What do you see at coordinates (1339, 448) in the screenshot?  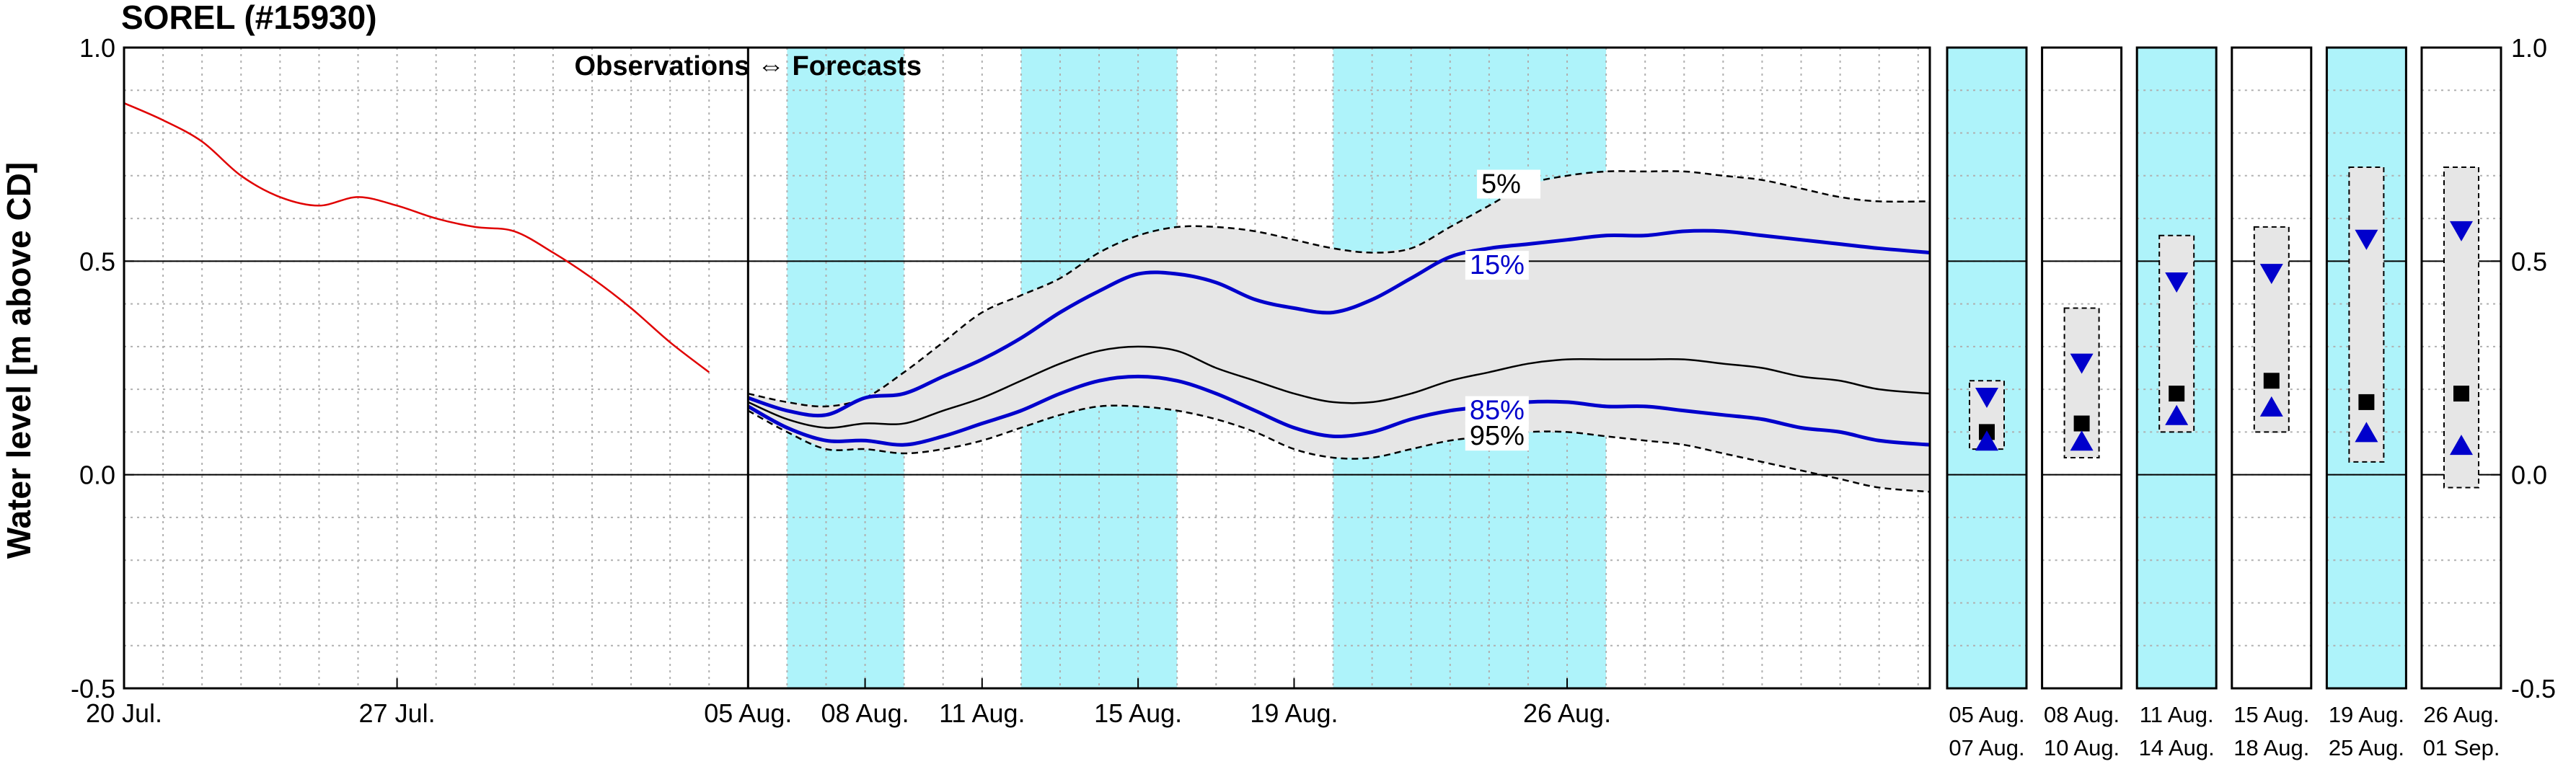 I see `series-line-95pct` at bounding box center [1339, 448].